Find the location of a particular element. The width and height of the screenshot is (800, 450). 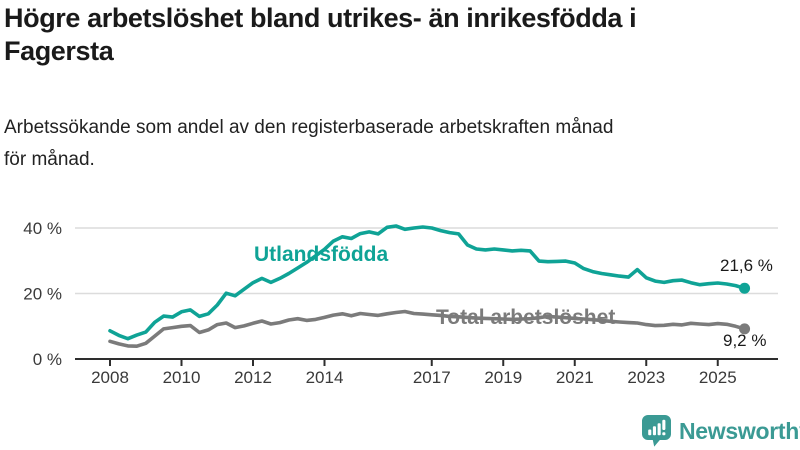

end-value-total-arbetsloshet: 9,2 % is located at coordinates (745, 340).